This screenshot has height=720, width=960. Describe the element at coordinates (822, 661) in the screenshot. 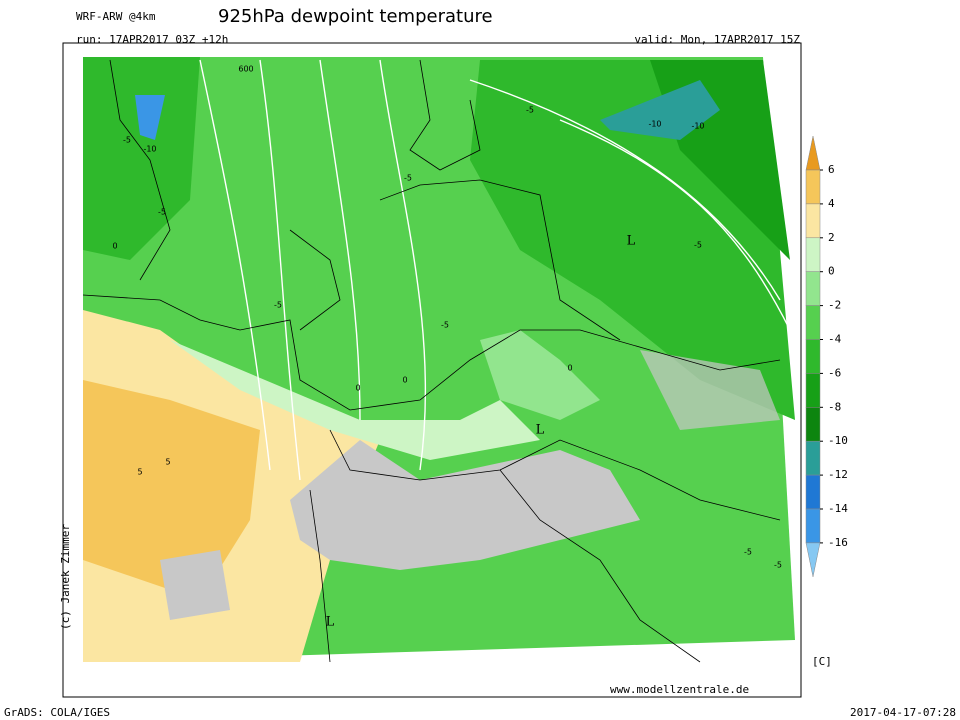

I see `unit-label: [C]` at that location.